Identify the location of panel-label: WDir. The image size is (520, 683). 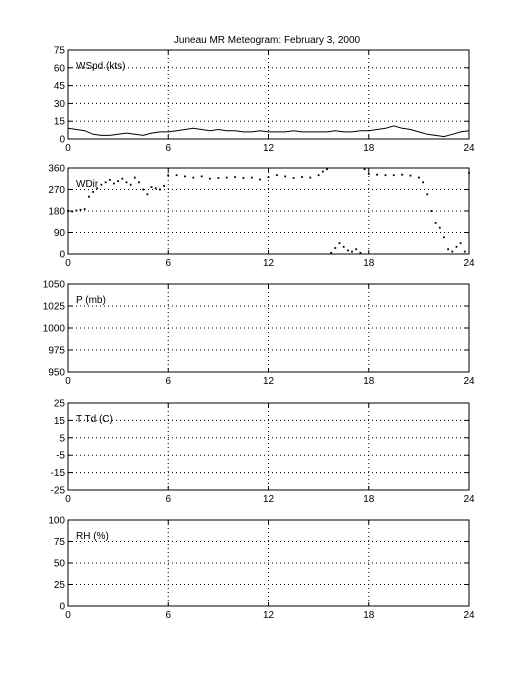
(87, 184).